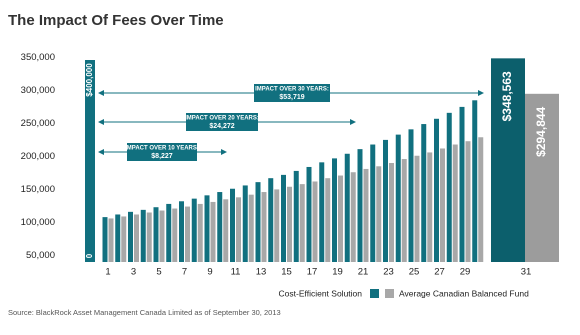  What do you see at coordinates (116, 20) in the screenshot?
I see `chart-title: The Impact Of Fees Over Time` at bounding box center [116, 20].